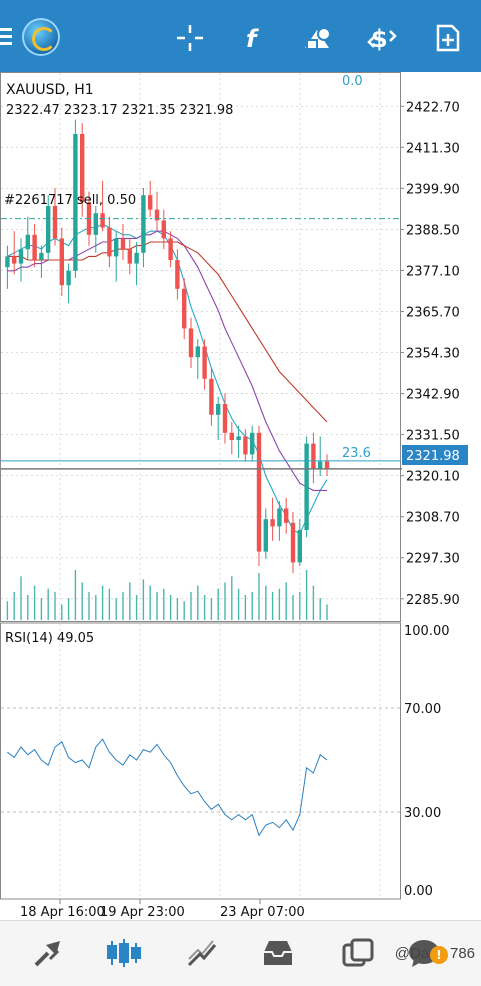 Image resolution: width=481 pixels, height=986 pixels. I want to click on bottom-navigation: @Dada 786, so click(240, 953).